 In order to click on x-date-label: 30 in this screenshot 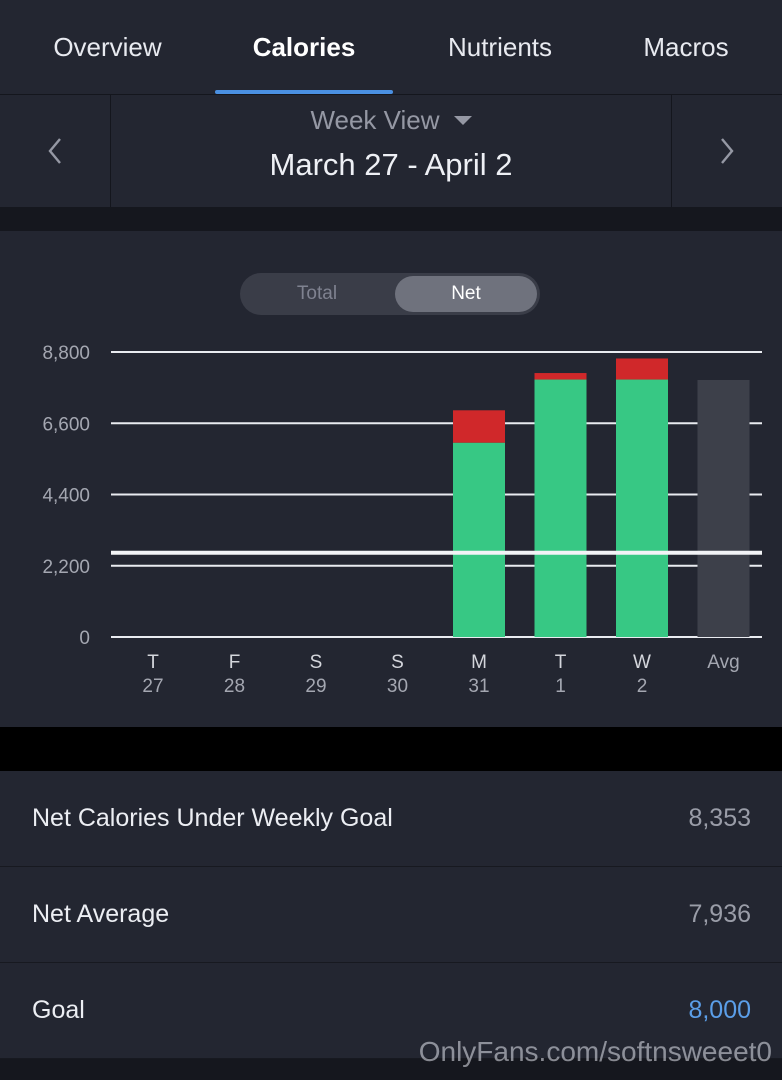, I will do `click(397, 686)`.